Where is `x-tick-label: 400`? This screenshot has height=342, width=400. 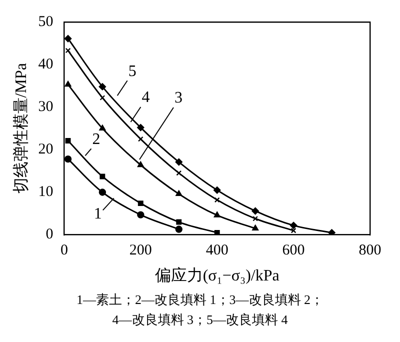 x-tick-label: 400 is located at coordinates (217, 250).